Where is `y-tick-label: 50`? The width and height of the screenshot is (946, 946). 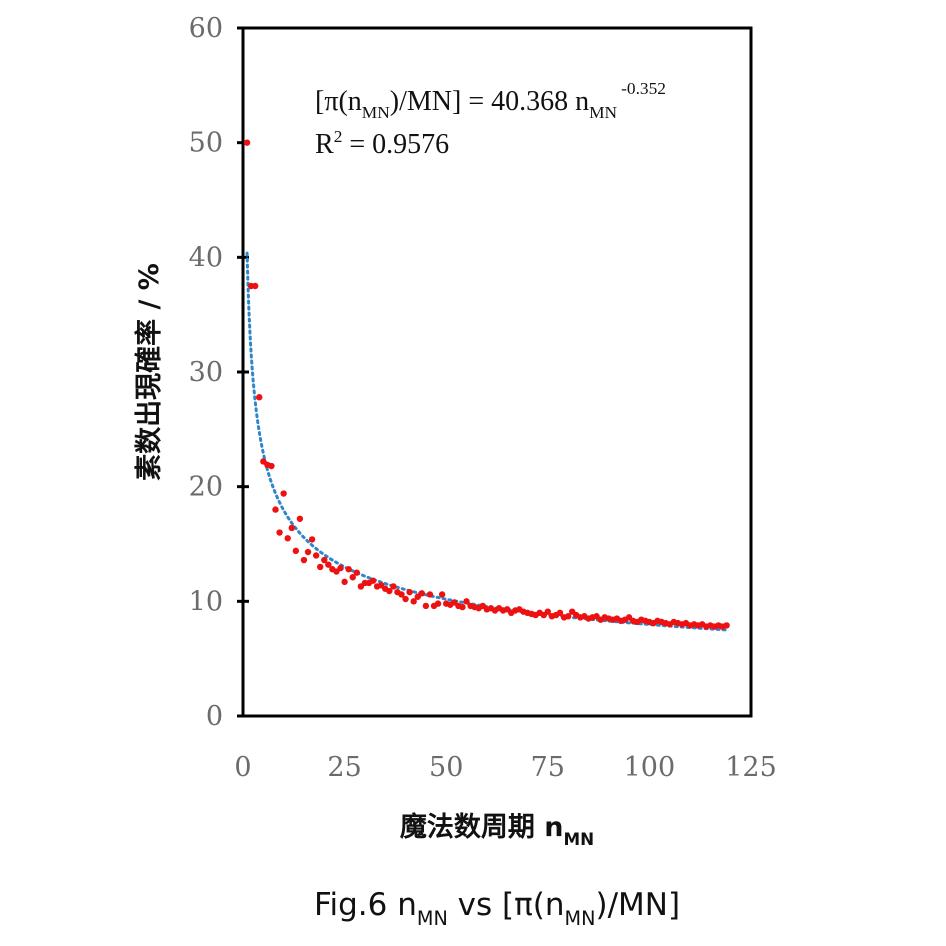
y-tick-label: 50 is located at coordinates (206, 143).